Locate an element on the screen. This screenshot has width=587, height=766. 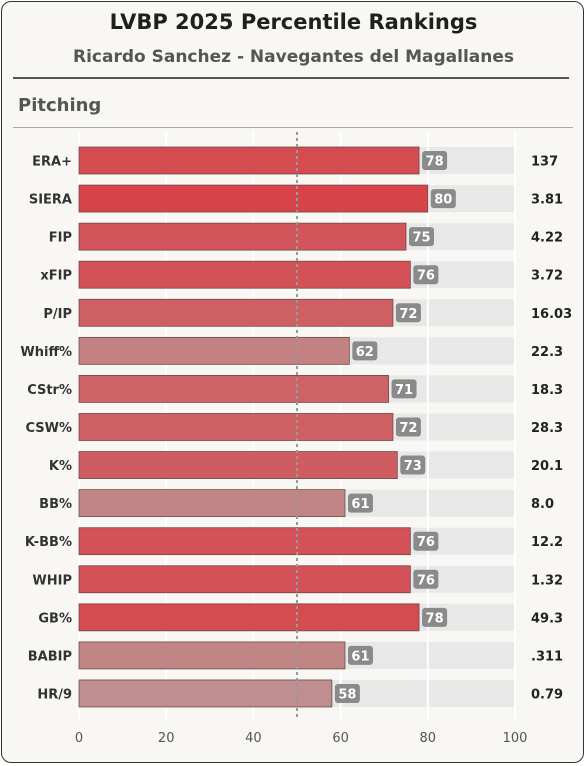
stat-value: 49.3 is located at coordinates (547, 618).